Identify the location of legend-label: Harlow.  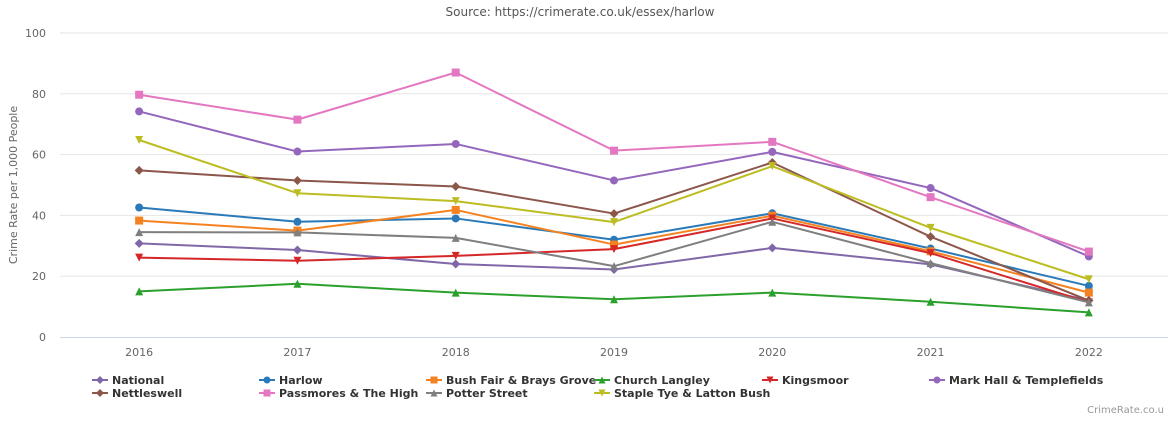
(301, 380).